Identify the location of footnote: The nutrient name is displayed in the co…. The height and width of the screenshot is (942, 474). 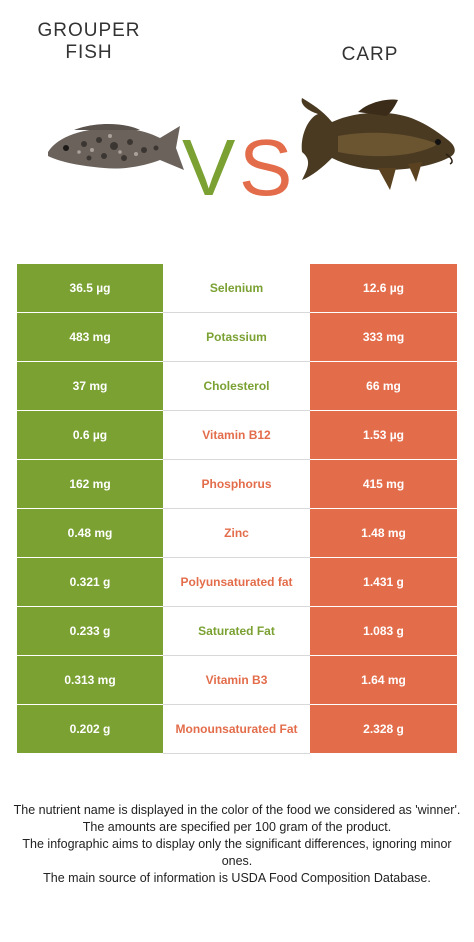
(237, 844).